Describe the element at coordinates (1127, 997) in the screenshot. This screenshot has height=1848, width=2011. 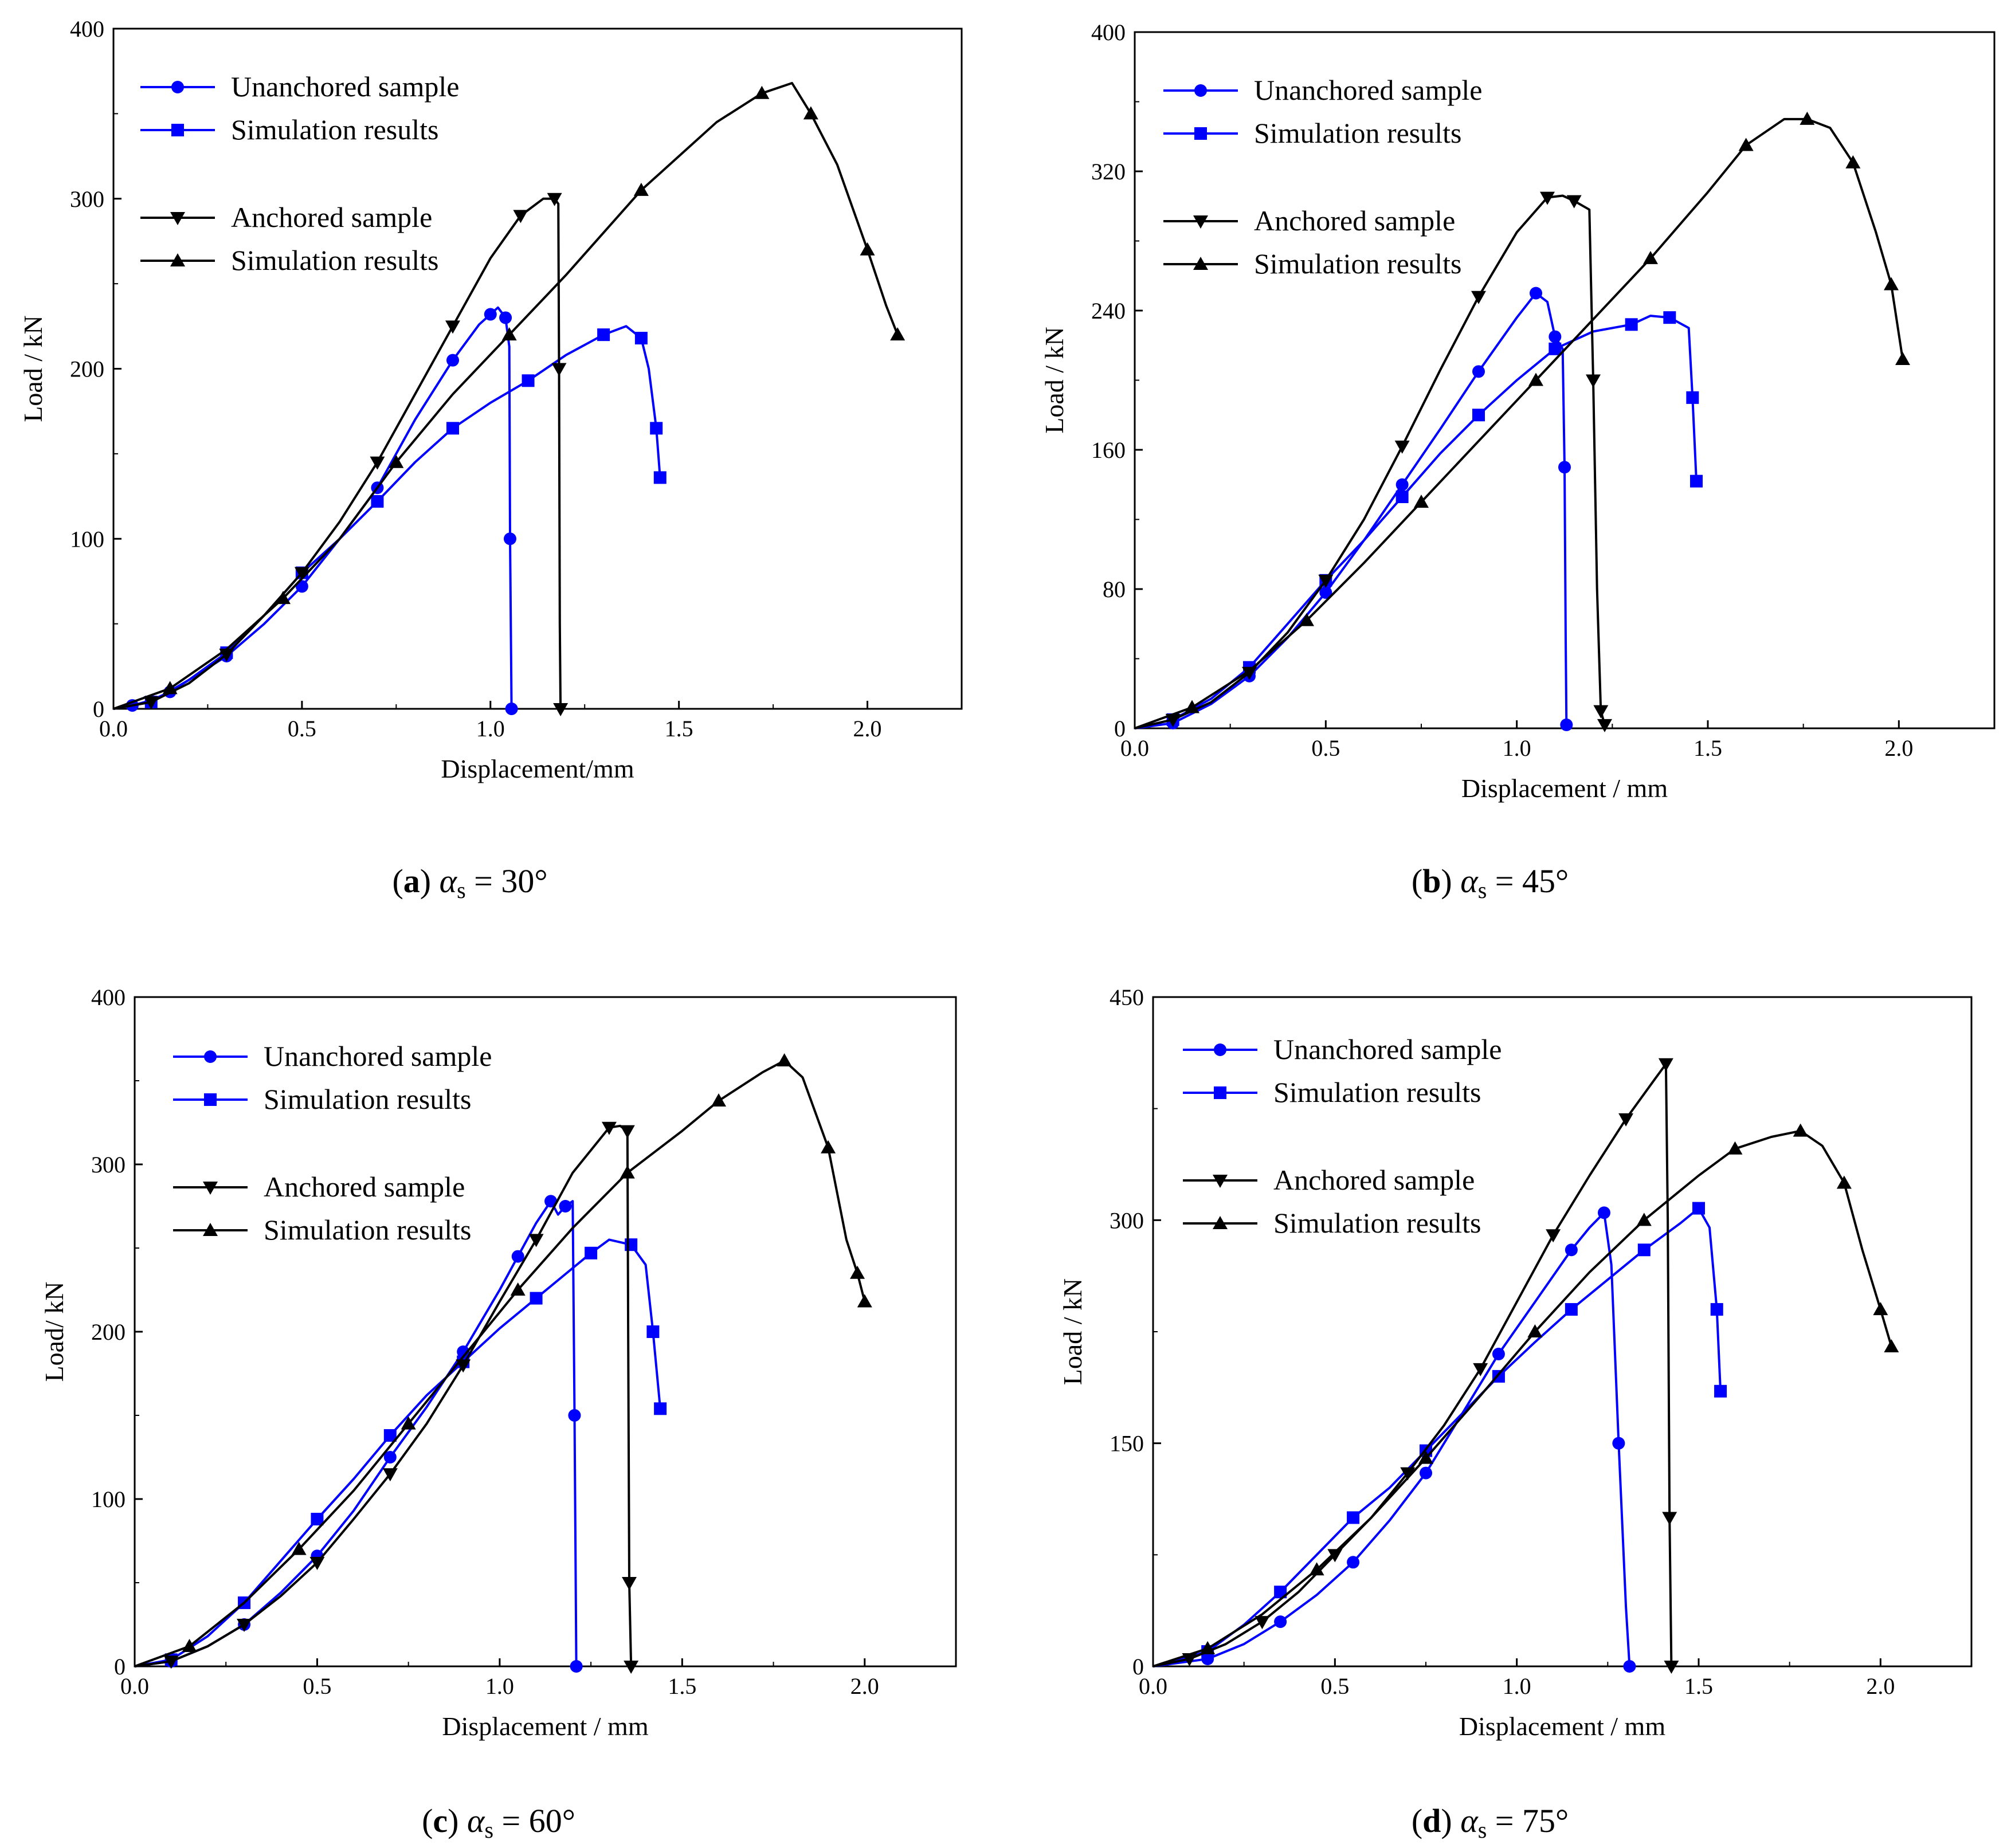
I see `y-tick-label: 450` at that location.